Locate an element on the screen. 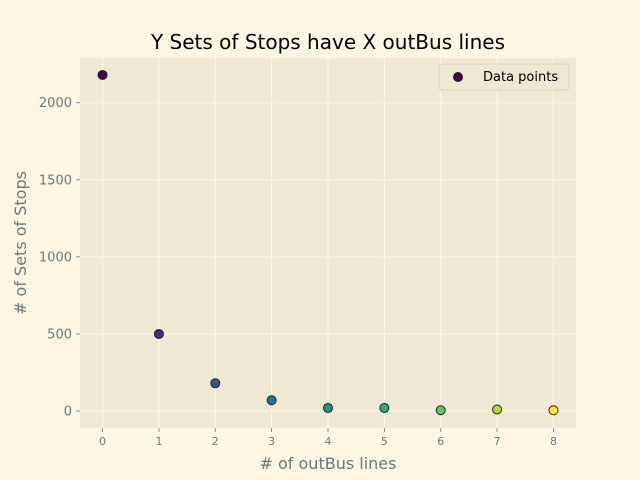 Image resolution: width=640 pixels, height=480 pixels. x-axis-ticks: 0 1 2 3 4 5 6 7 8 is located at coordinates (328, 438).